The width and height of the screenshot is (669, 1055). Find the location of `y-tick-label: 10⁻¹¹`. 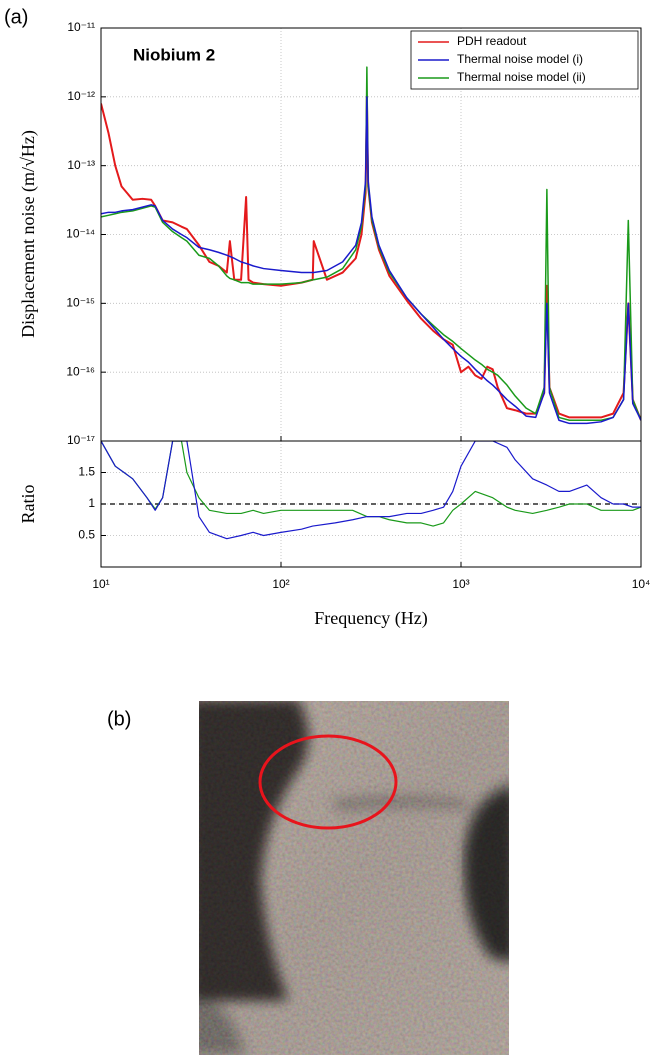

y-tick-label: 10⁻¹¹ is located at coordinates (81, 27).